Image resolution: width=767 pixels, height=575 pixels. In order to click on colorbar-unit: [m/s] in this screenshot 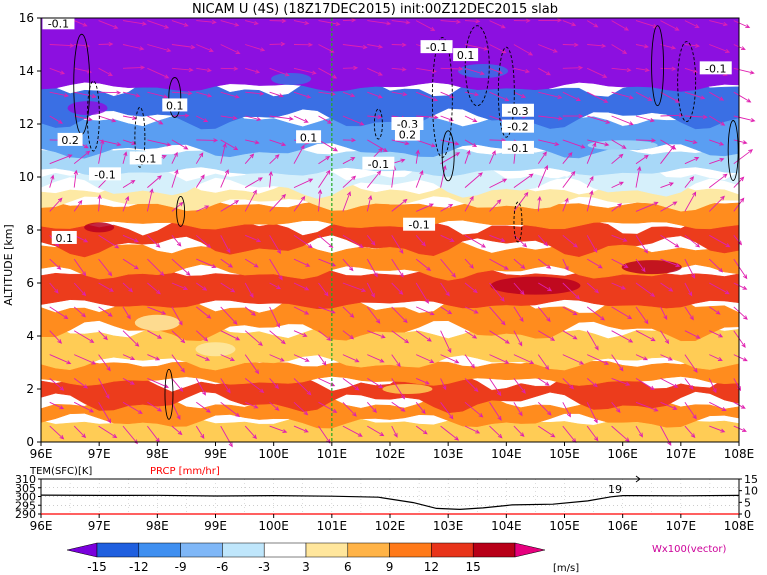, I will do `click(566, 568)`.